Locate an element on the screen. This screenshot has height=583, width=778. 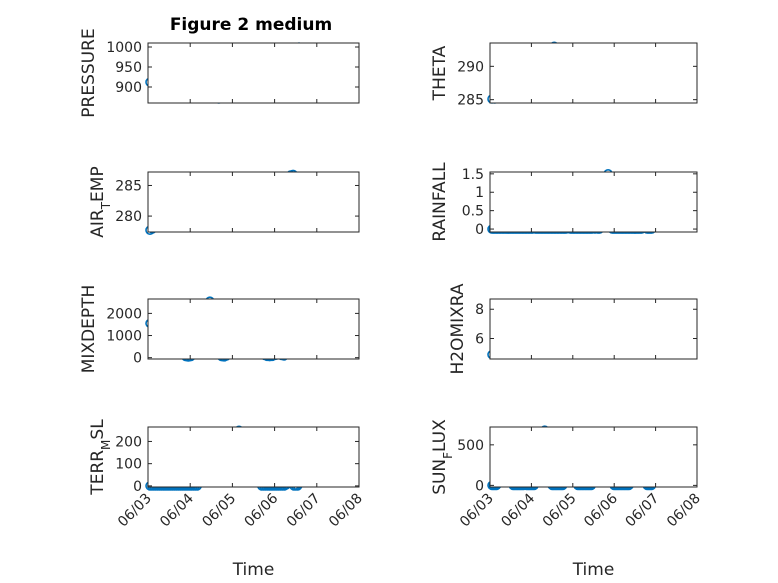
y-tick-label: 6 is located at coordinates (479, 340).